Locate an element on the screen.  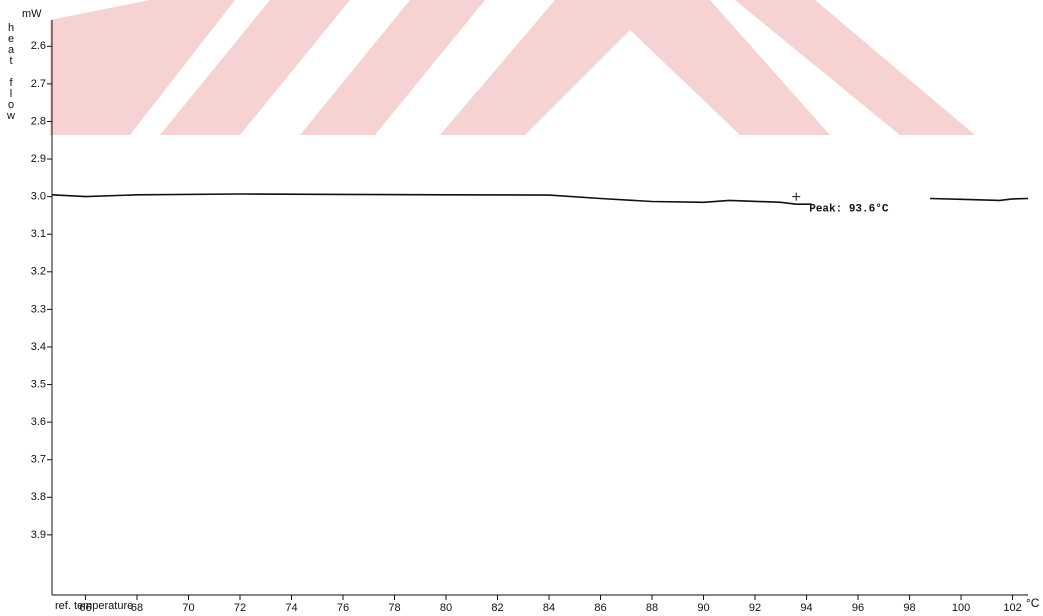
y-tick-label: 3.1 is located at coordinates (38, 234).